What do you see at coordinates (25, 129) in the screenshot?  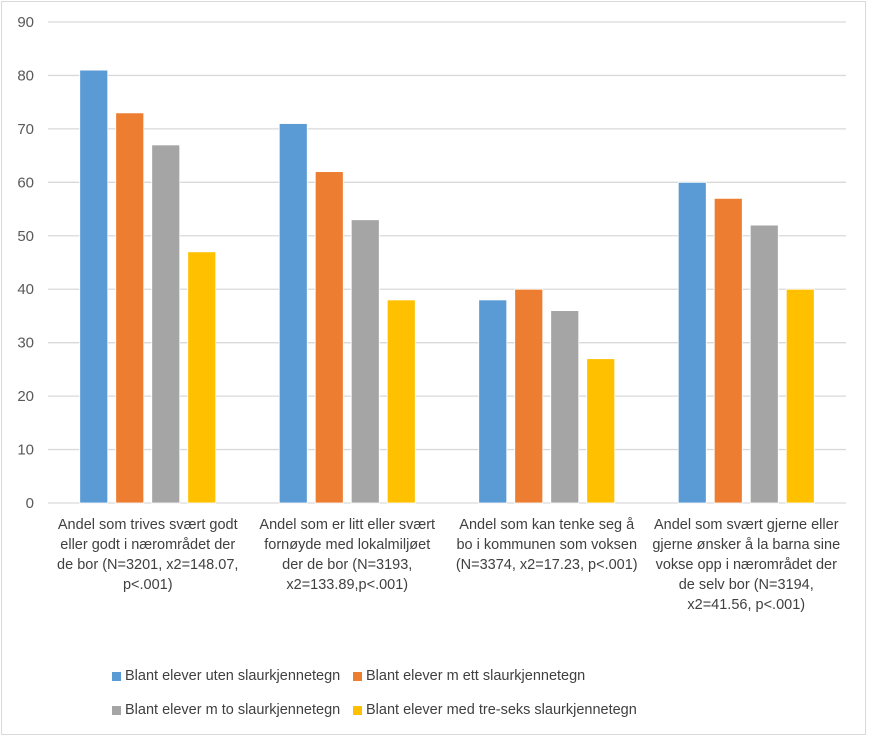 I see `y-tick-label: 70` at bounding box center [25, 129].